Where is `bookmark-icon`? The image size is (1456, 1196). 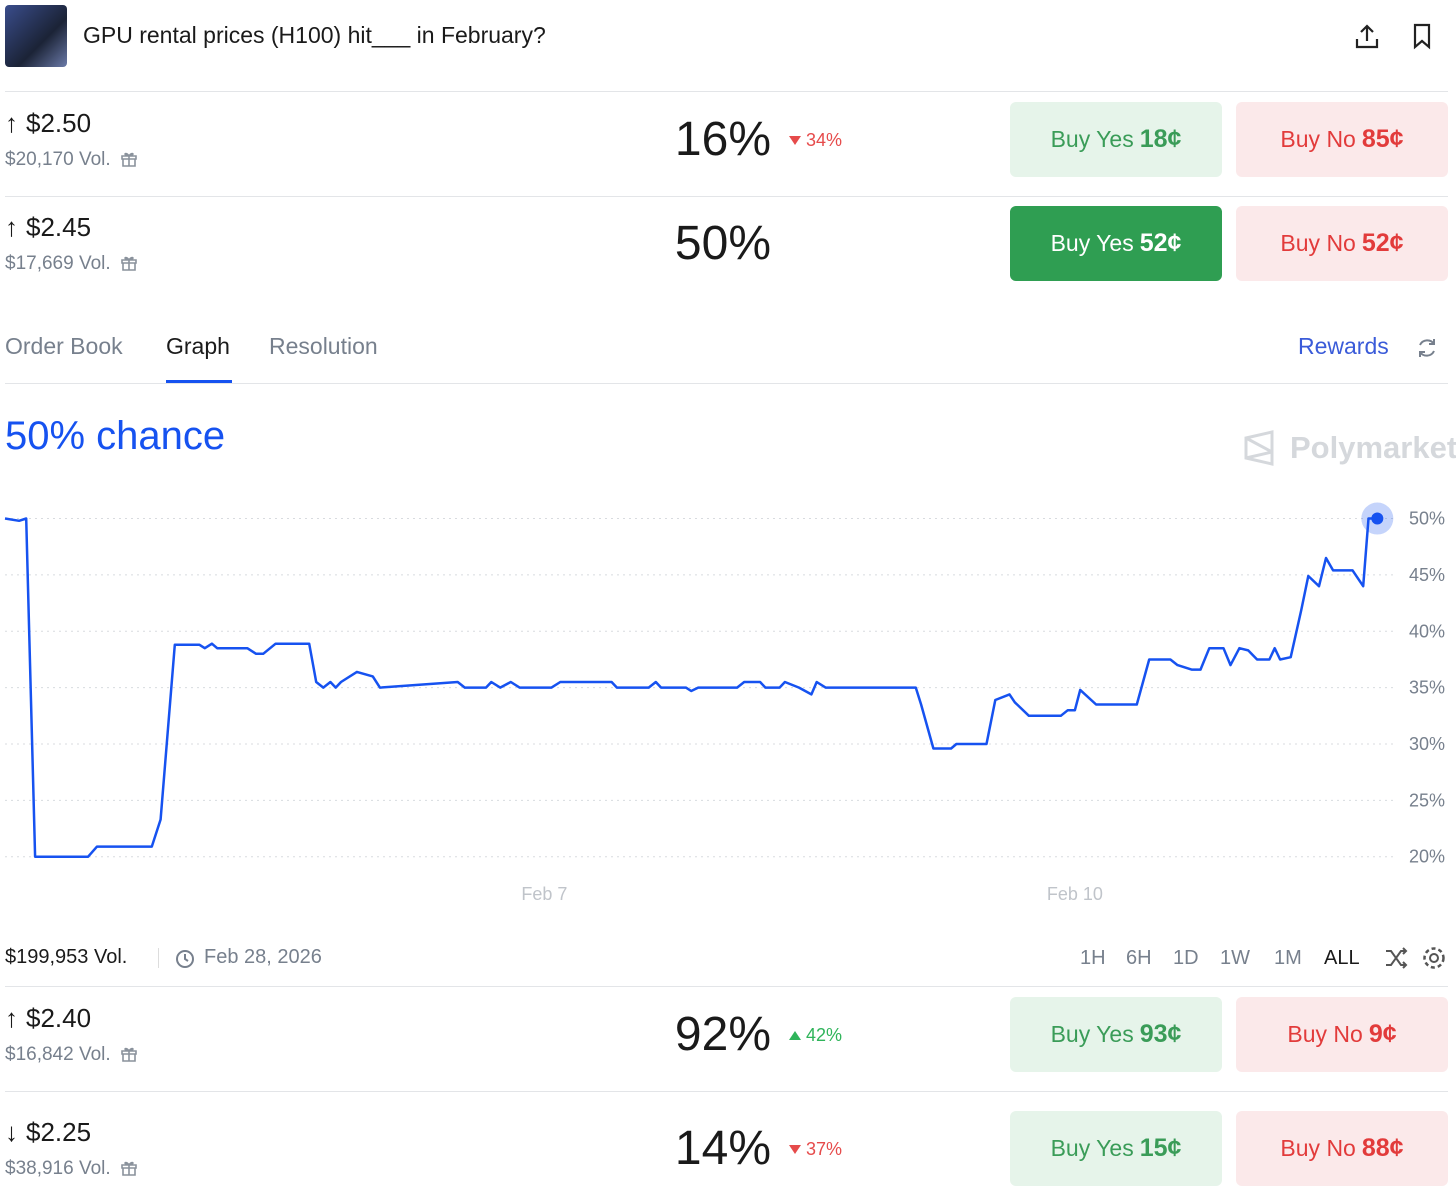 bookmark-icon is located at coordinates (1423, 36).